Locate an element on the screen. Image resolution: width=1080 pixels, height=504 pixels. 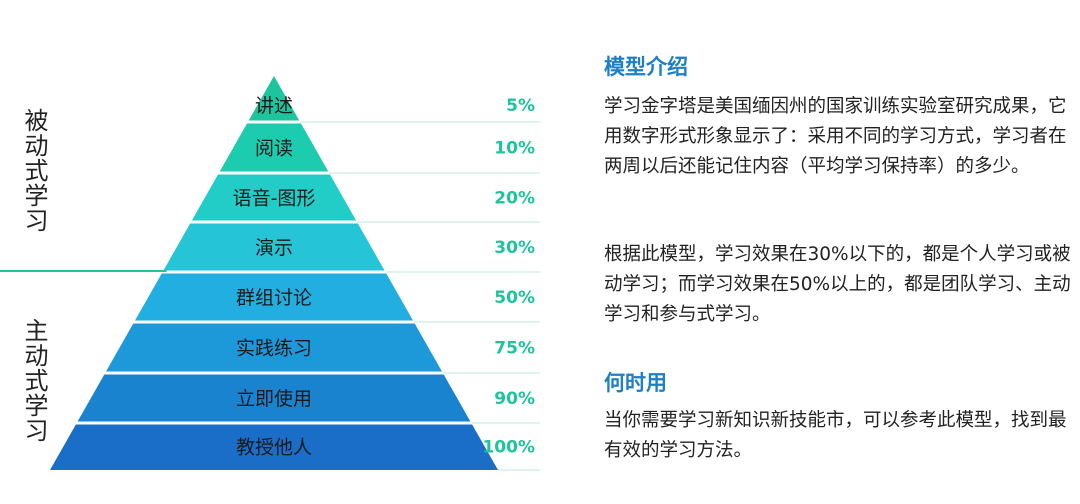
percent-label-2: 10% is located at coordinates (514, 149).